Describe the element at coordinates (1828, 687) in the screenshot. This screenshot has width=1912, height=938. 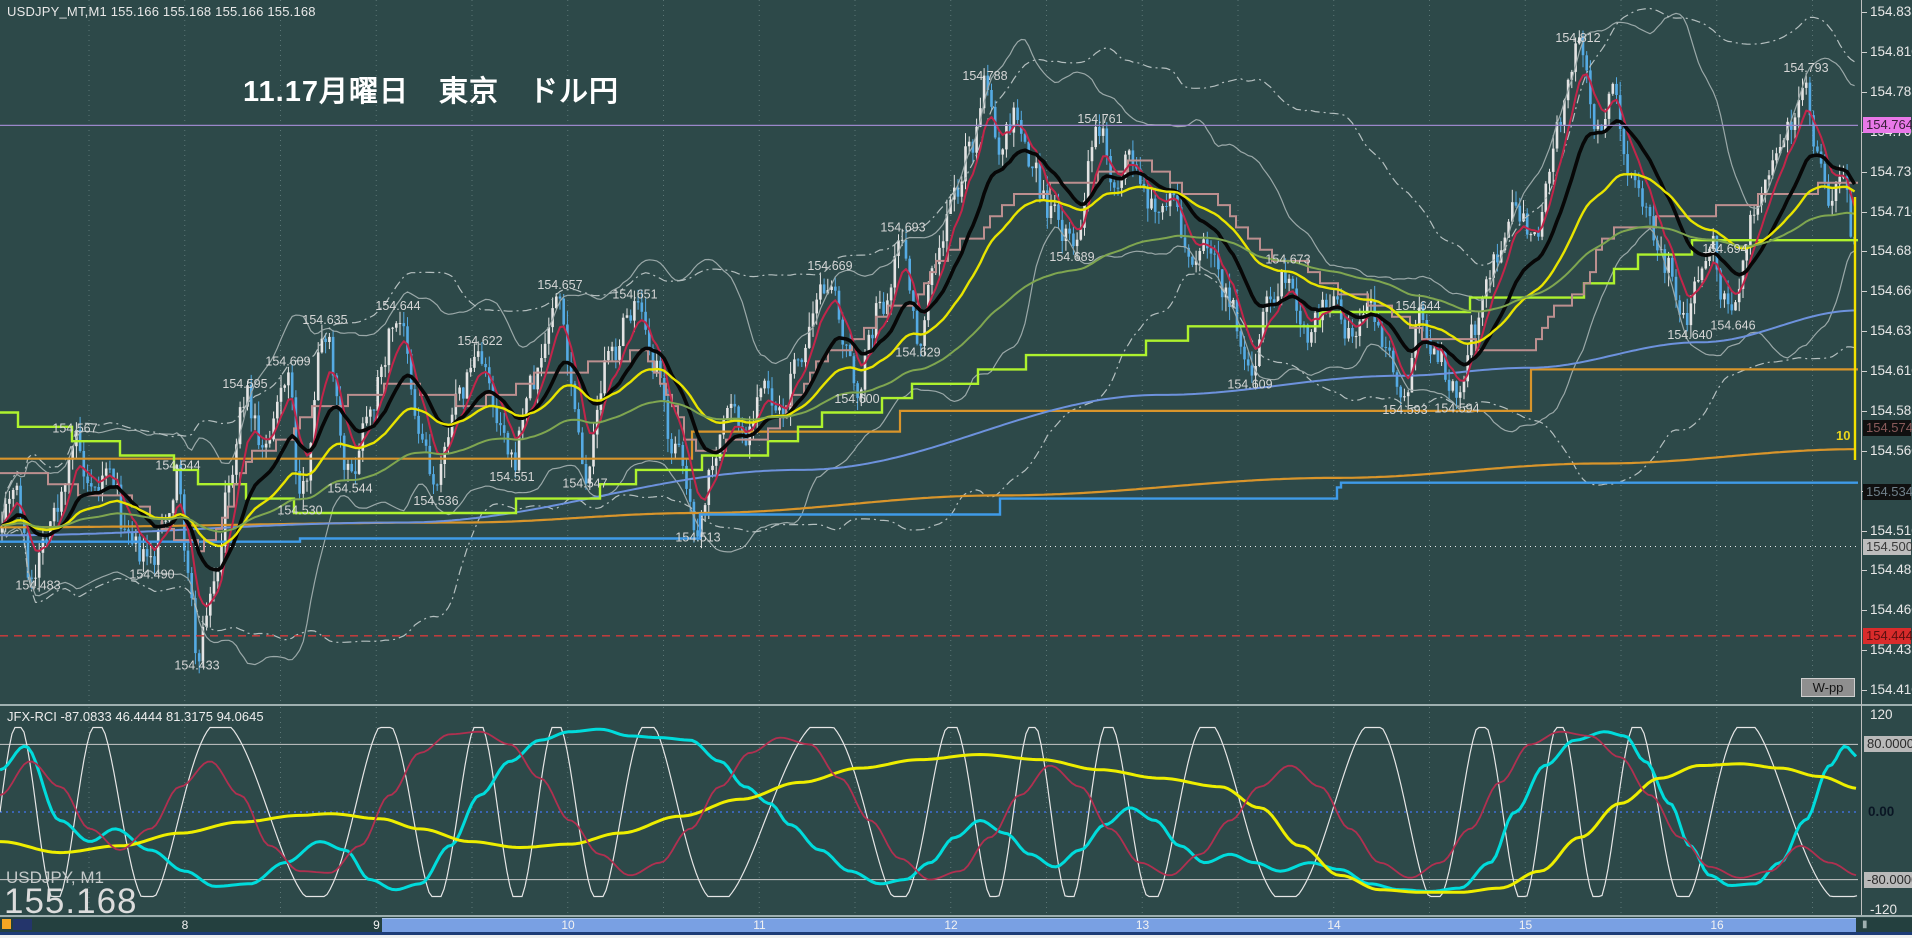
I see `weekly-pivot-label: W-pp` at that location.